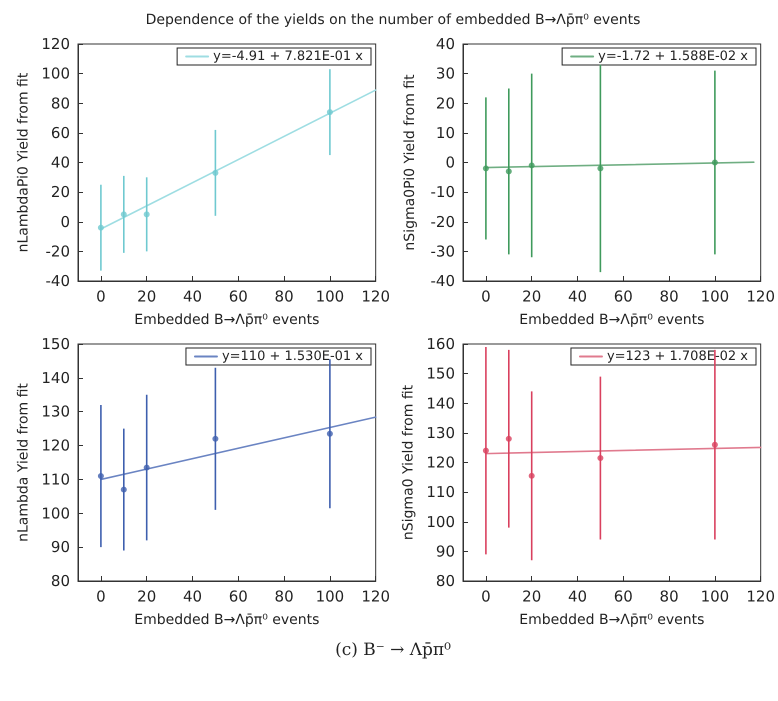 This screenshot has height=701, width=778. What do you see at coordinates (393, 20) in the screenshot?
I see `chart-title: Dependence of the yields on the number of embedded B→Λp̄π⁰ events` at bounding box center [393, 20].